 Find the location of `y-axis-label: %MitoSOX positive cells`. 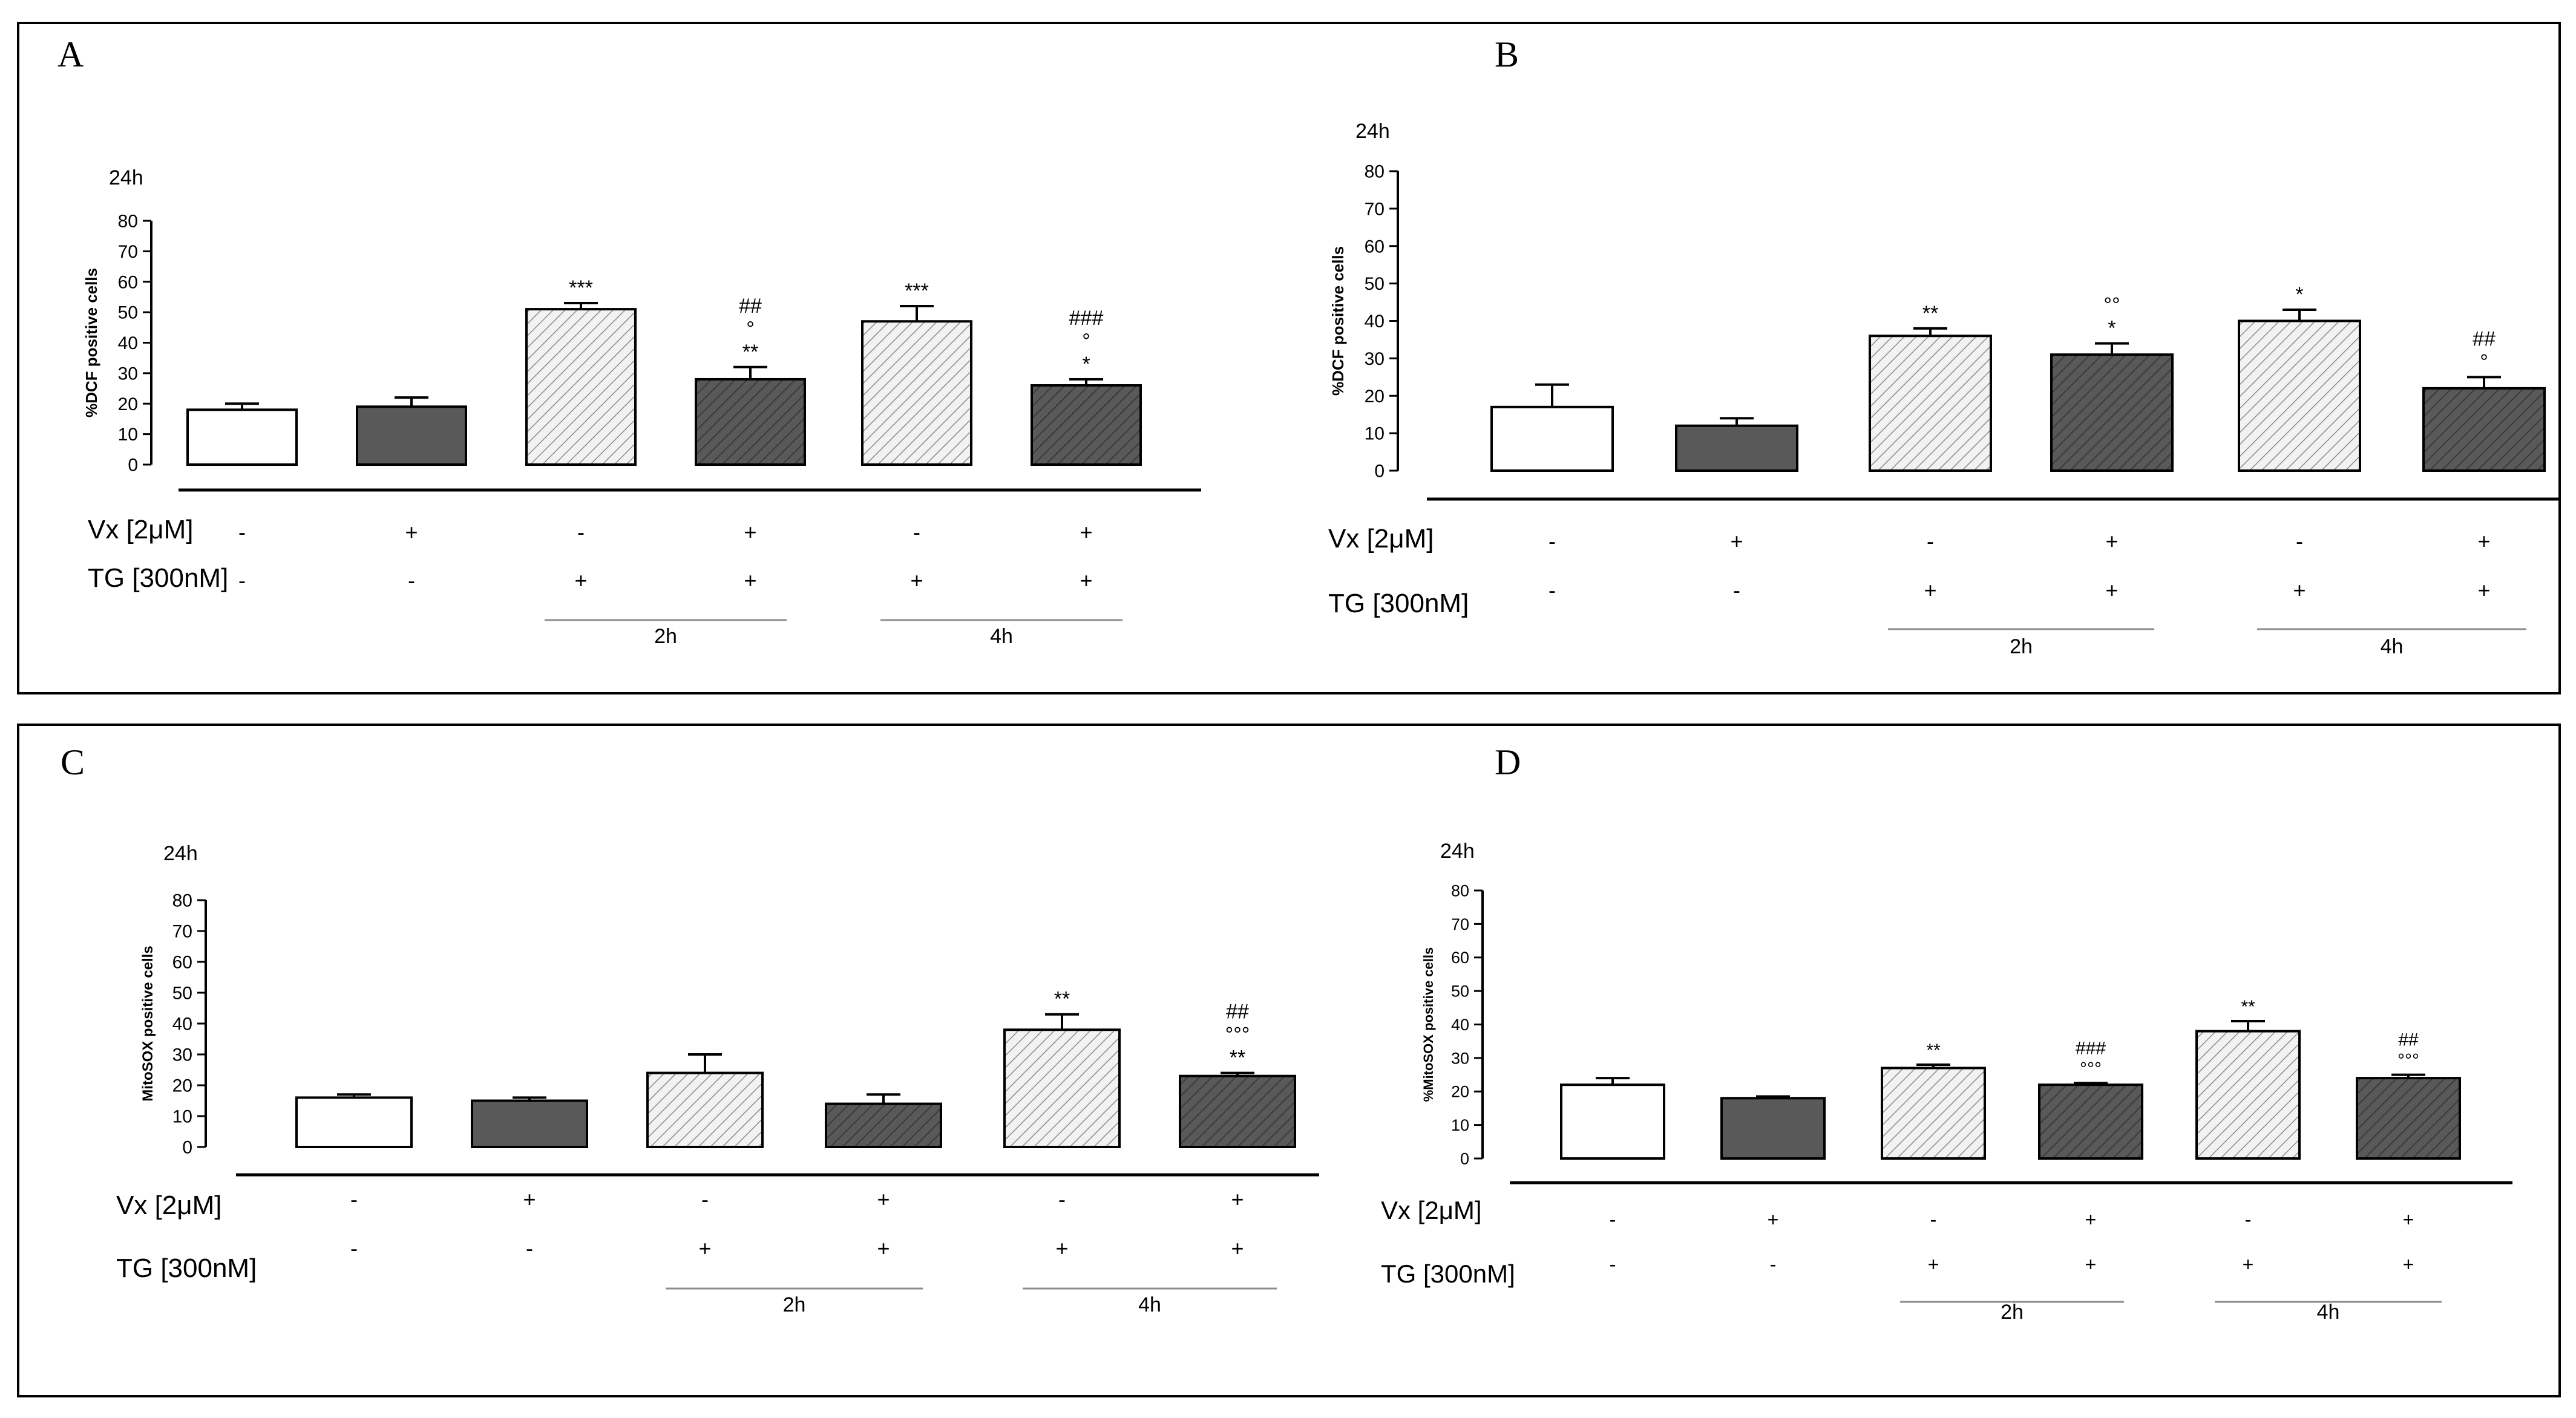

y-axis-label: %MitoSOX positive cells is located at coordinates (1428, 1024).